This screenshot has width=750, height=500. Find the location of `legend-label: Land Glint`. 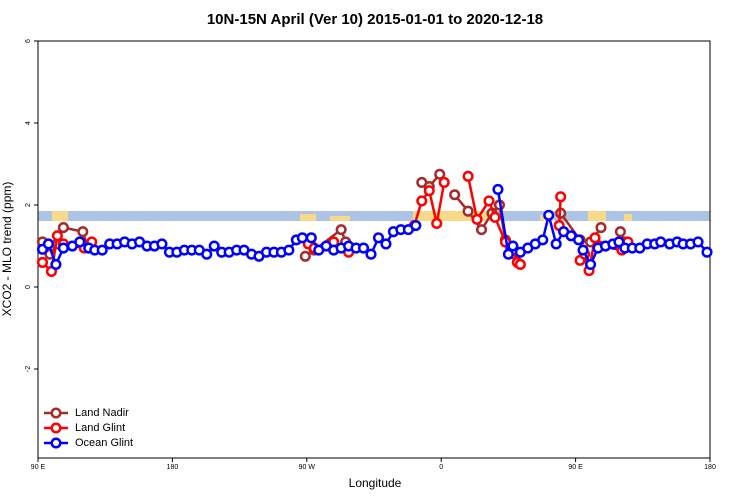

legend-label: Land Glint is located at coordinates (100, 428).